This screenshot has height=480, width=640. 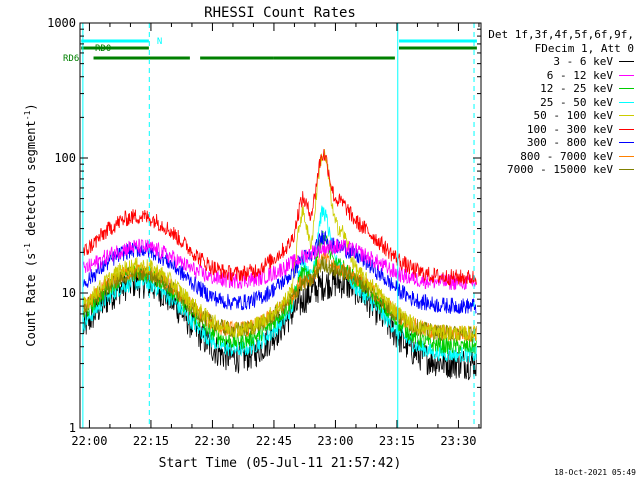 I want to click on legend-item-label: 100 - 300 keV, so click(x=569, y=129).